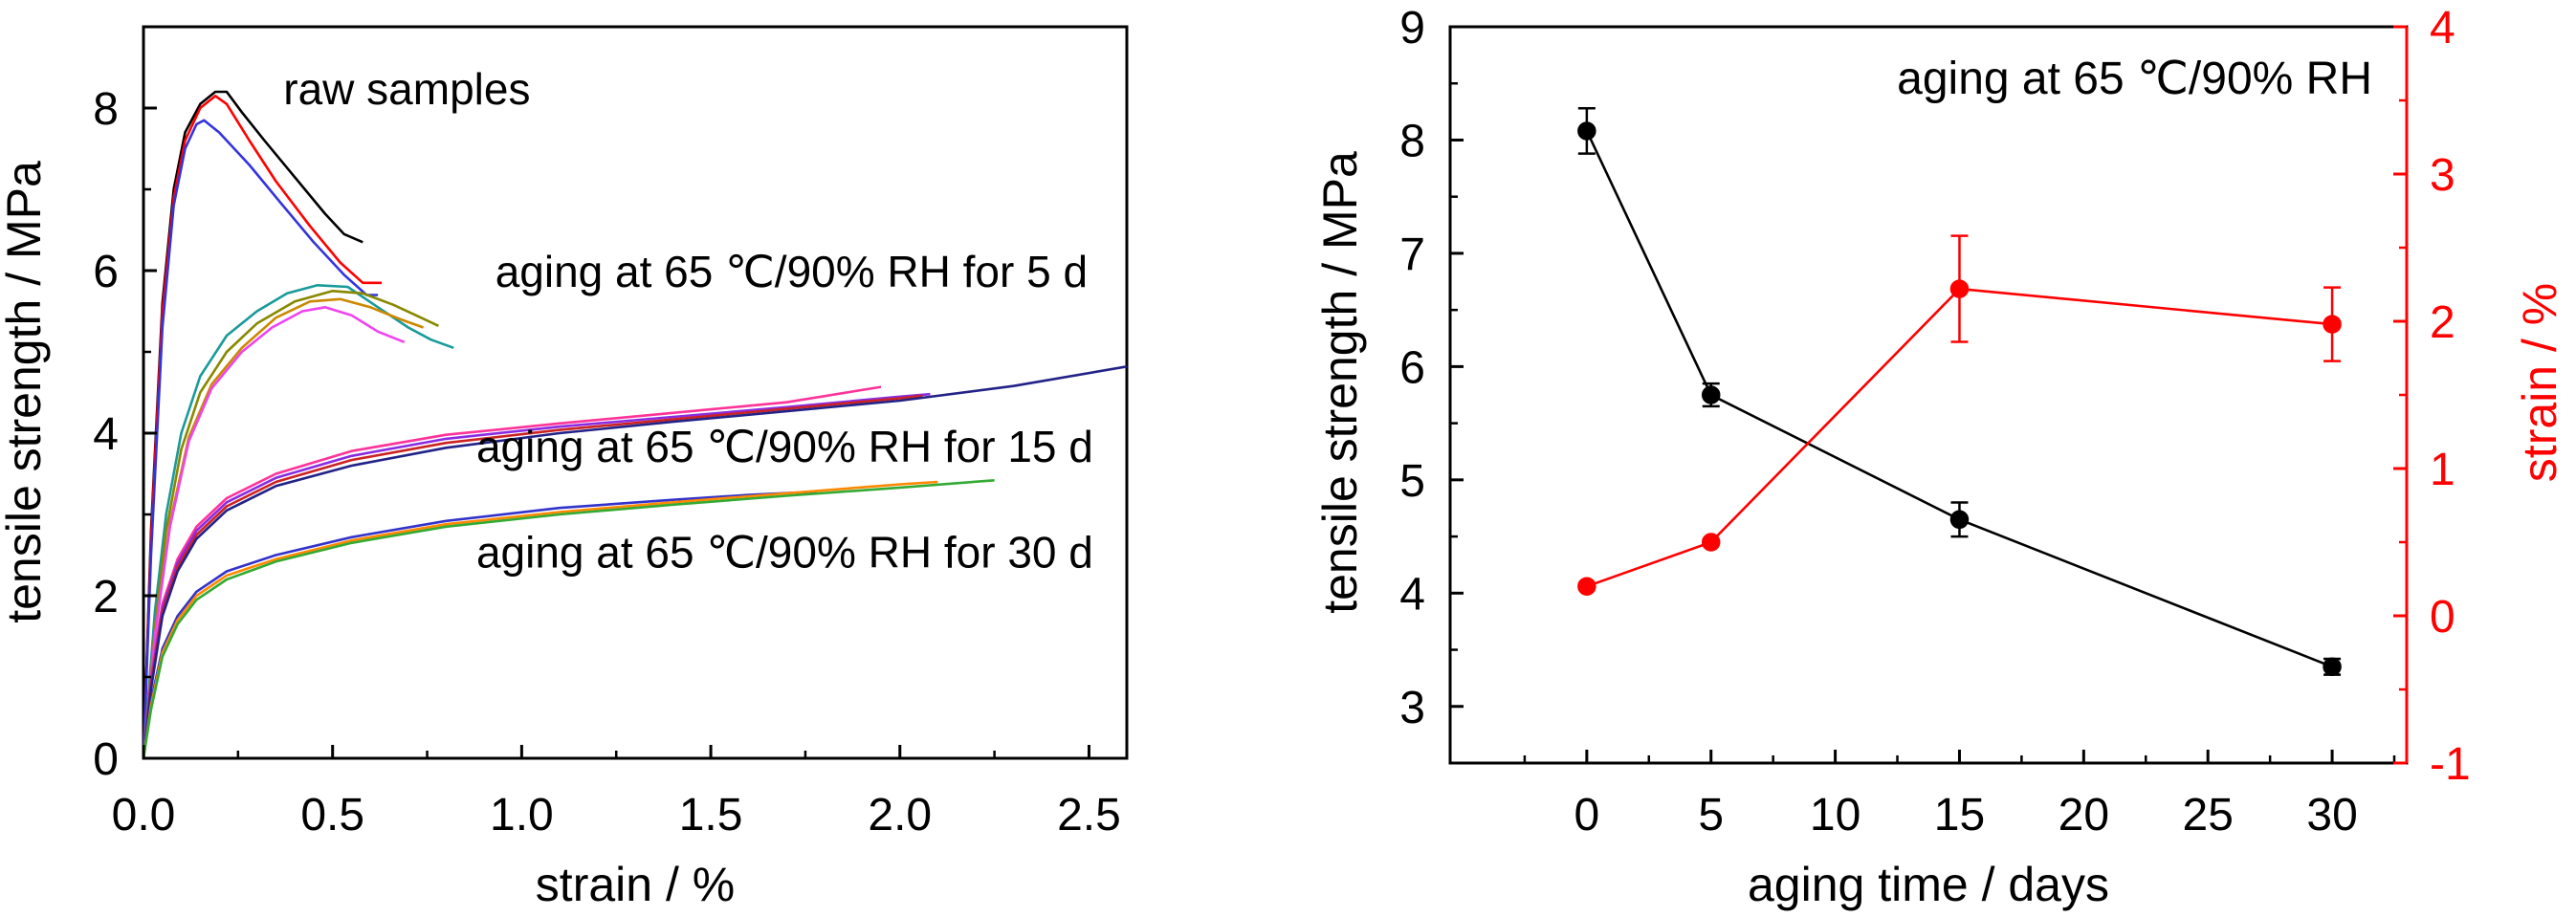 This screenshot has height=917, width=2576. I want to click on left-x-tick-label: 0.5, so click(332, 816).